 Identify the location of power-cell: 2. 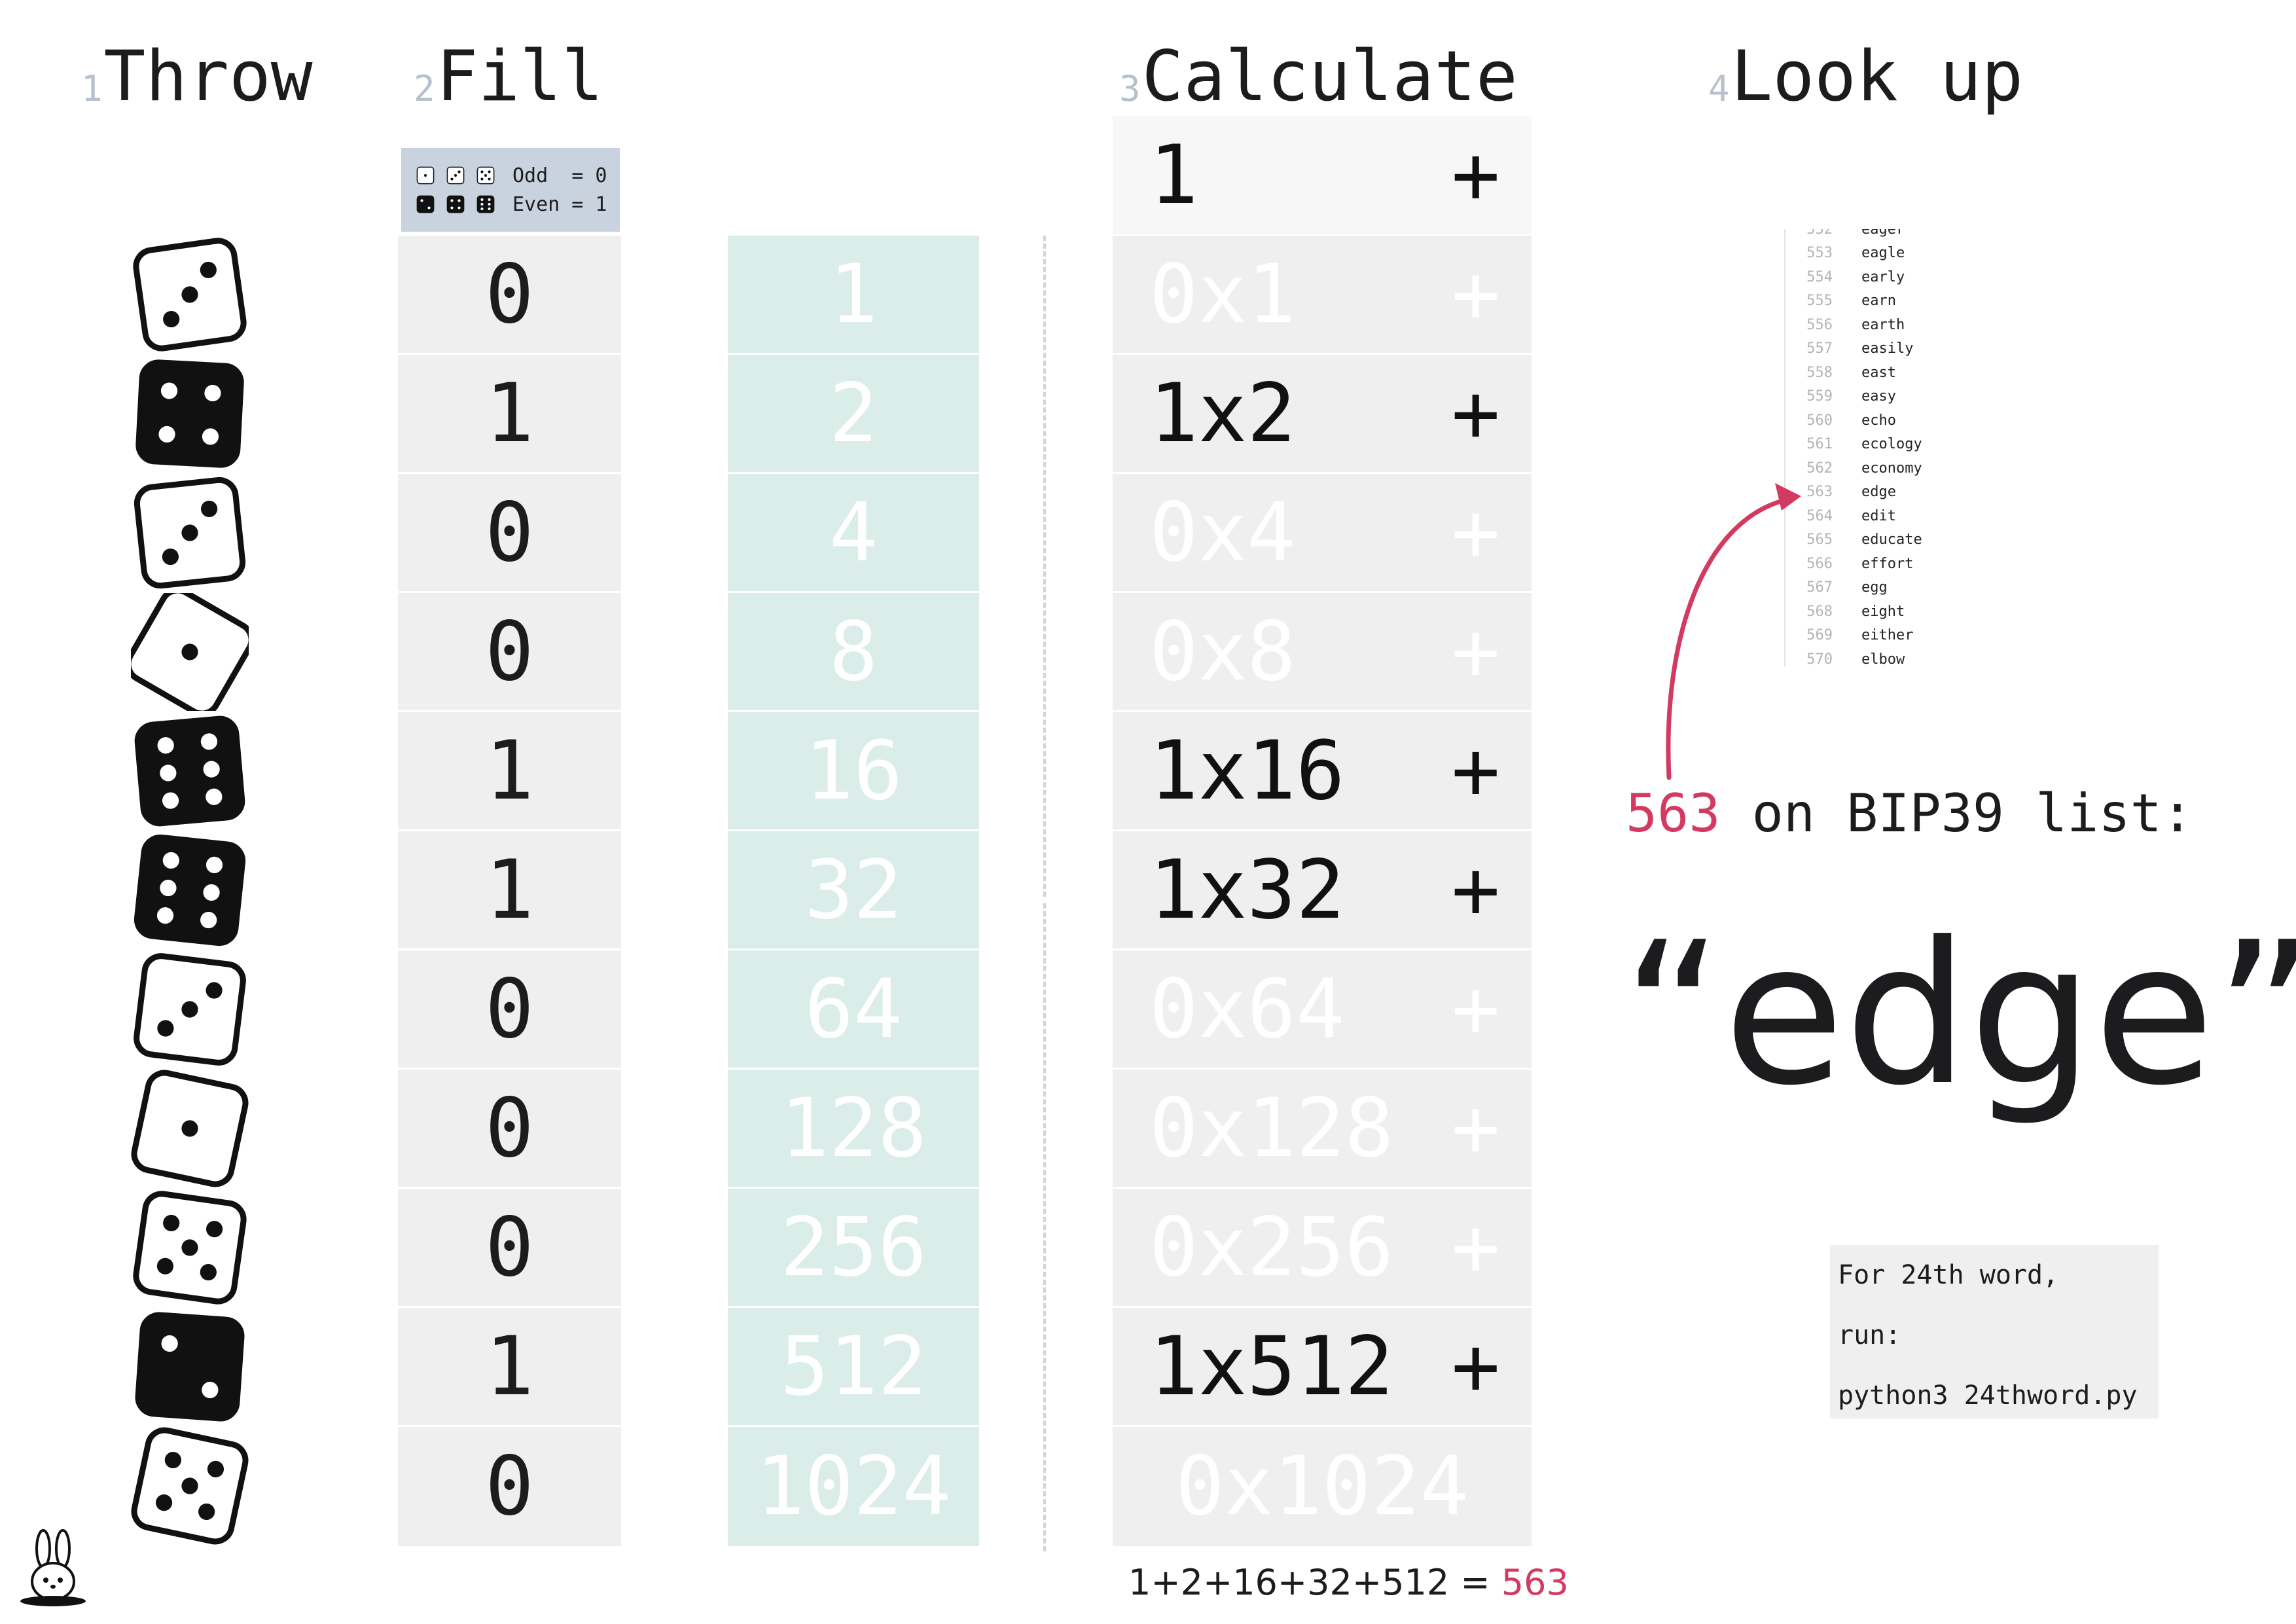
(853, 414).